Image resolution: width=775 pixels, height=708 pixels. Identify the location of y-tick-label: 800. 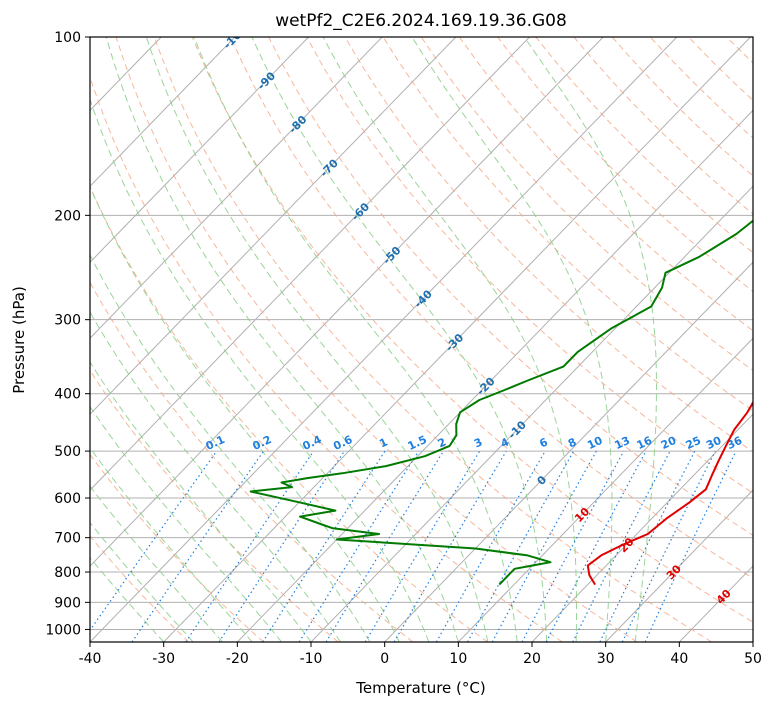
(67, 573).